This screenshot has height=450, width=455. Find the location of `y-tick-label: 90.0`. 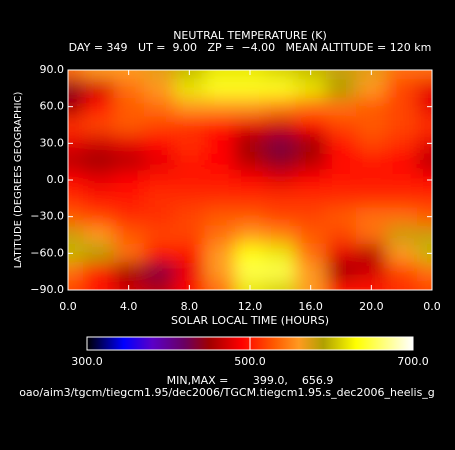

y-tick-label: 90.0 is located at coordinates (52, 69).